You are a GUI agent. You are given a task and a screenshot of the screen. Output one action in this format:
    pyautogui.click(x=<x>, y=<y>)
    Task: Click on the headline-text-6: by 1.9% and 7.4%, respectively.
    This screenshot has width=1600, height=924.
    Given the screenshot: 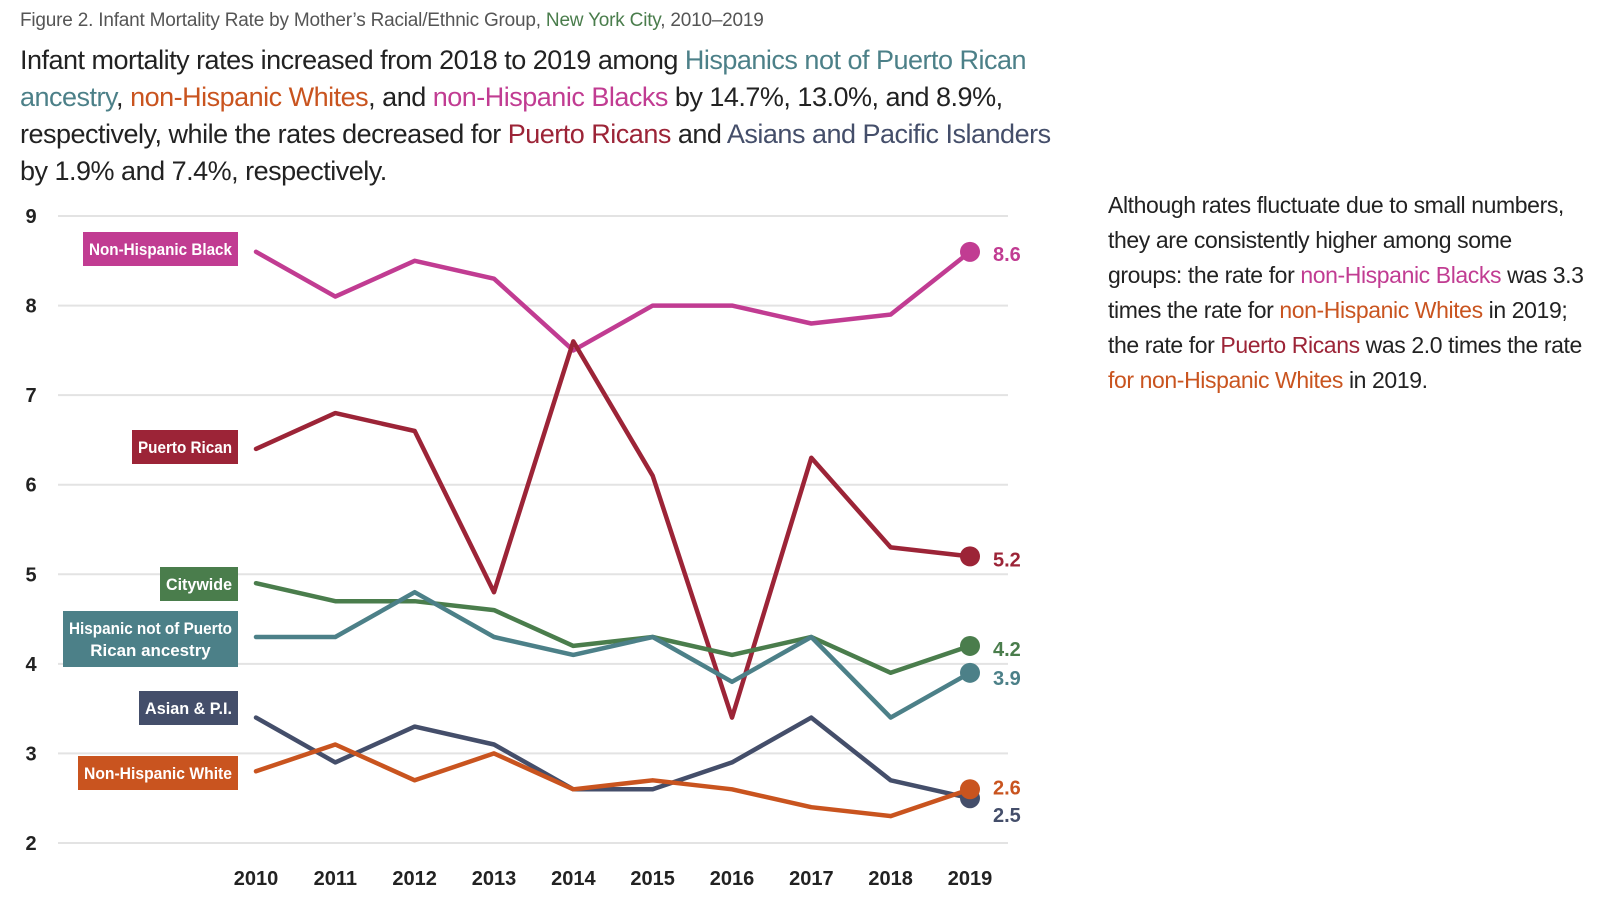 What is the action you would take?
    pyautogui.click(x=203, y=171)
    